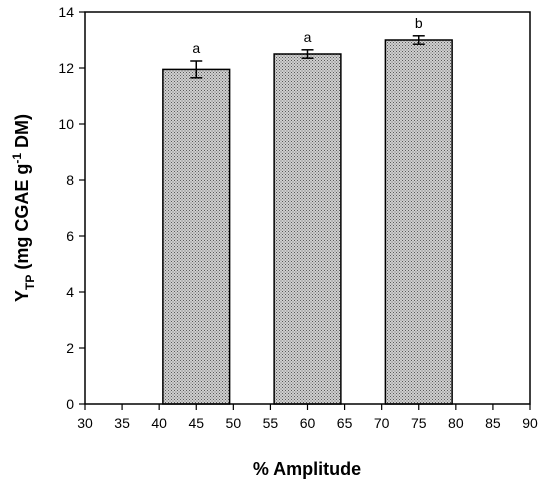  What do you see at coordinates (271, 423) in the screenshot?
I see `x-tick-label: 55` at bounding box center [271, 423].